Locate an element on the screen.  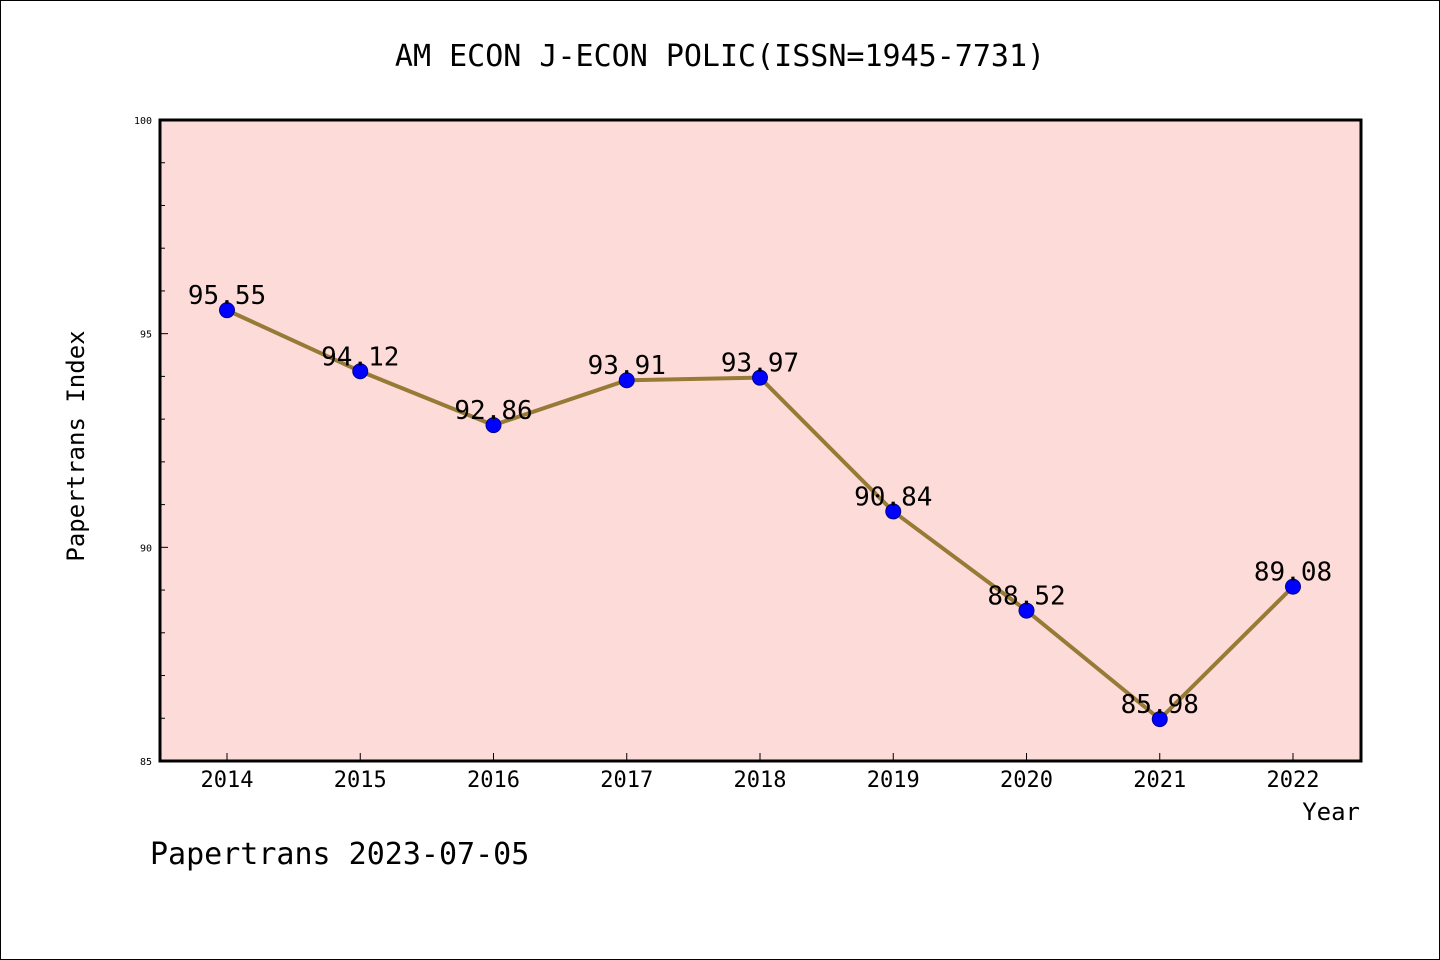
x-tick-label: 2018 is located at coordinates (760, 780).